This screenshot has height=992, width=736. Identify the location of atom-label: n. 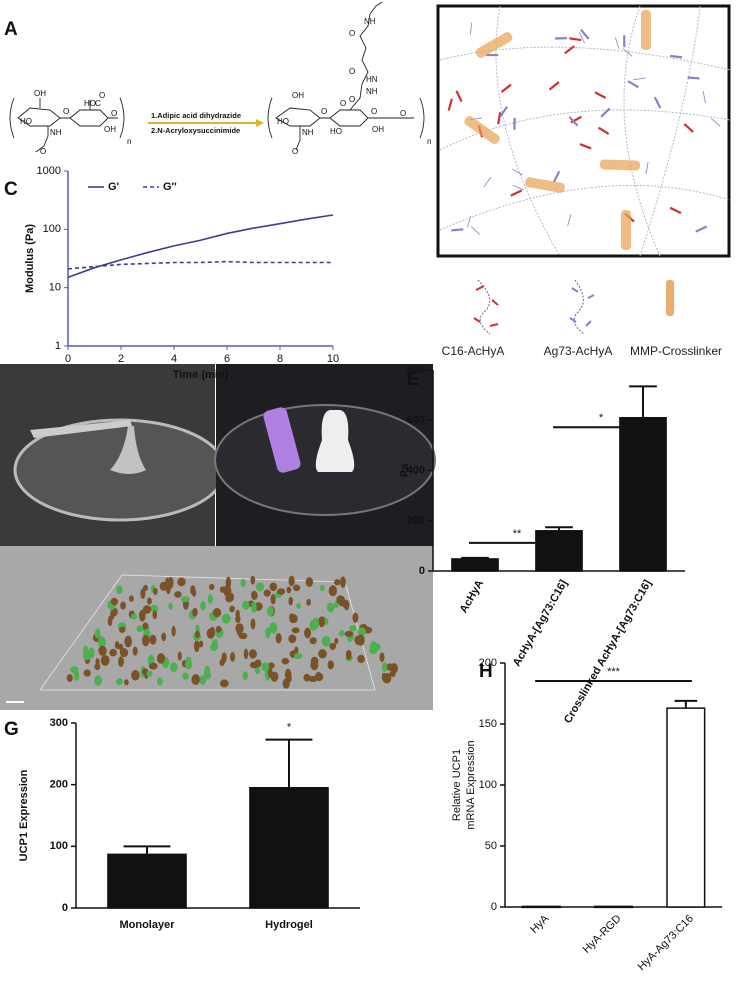
(429, 141).